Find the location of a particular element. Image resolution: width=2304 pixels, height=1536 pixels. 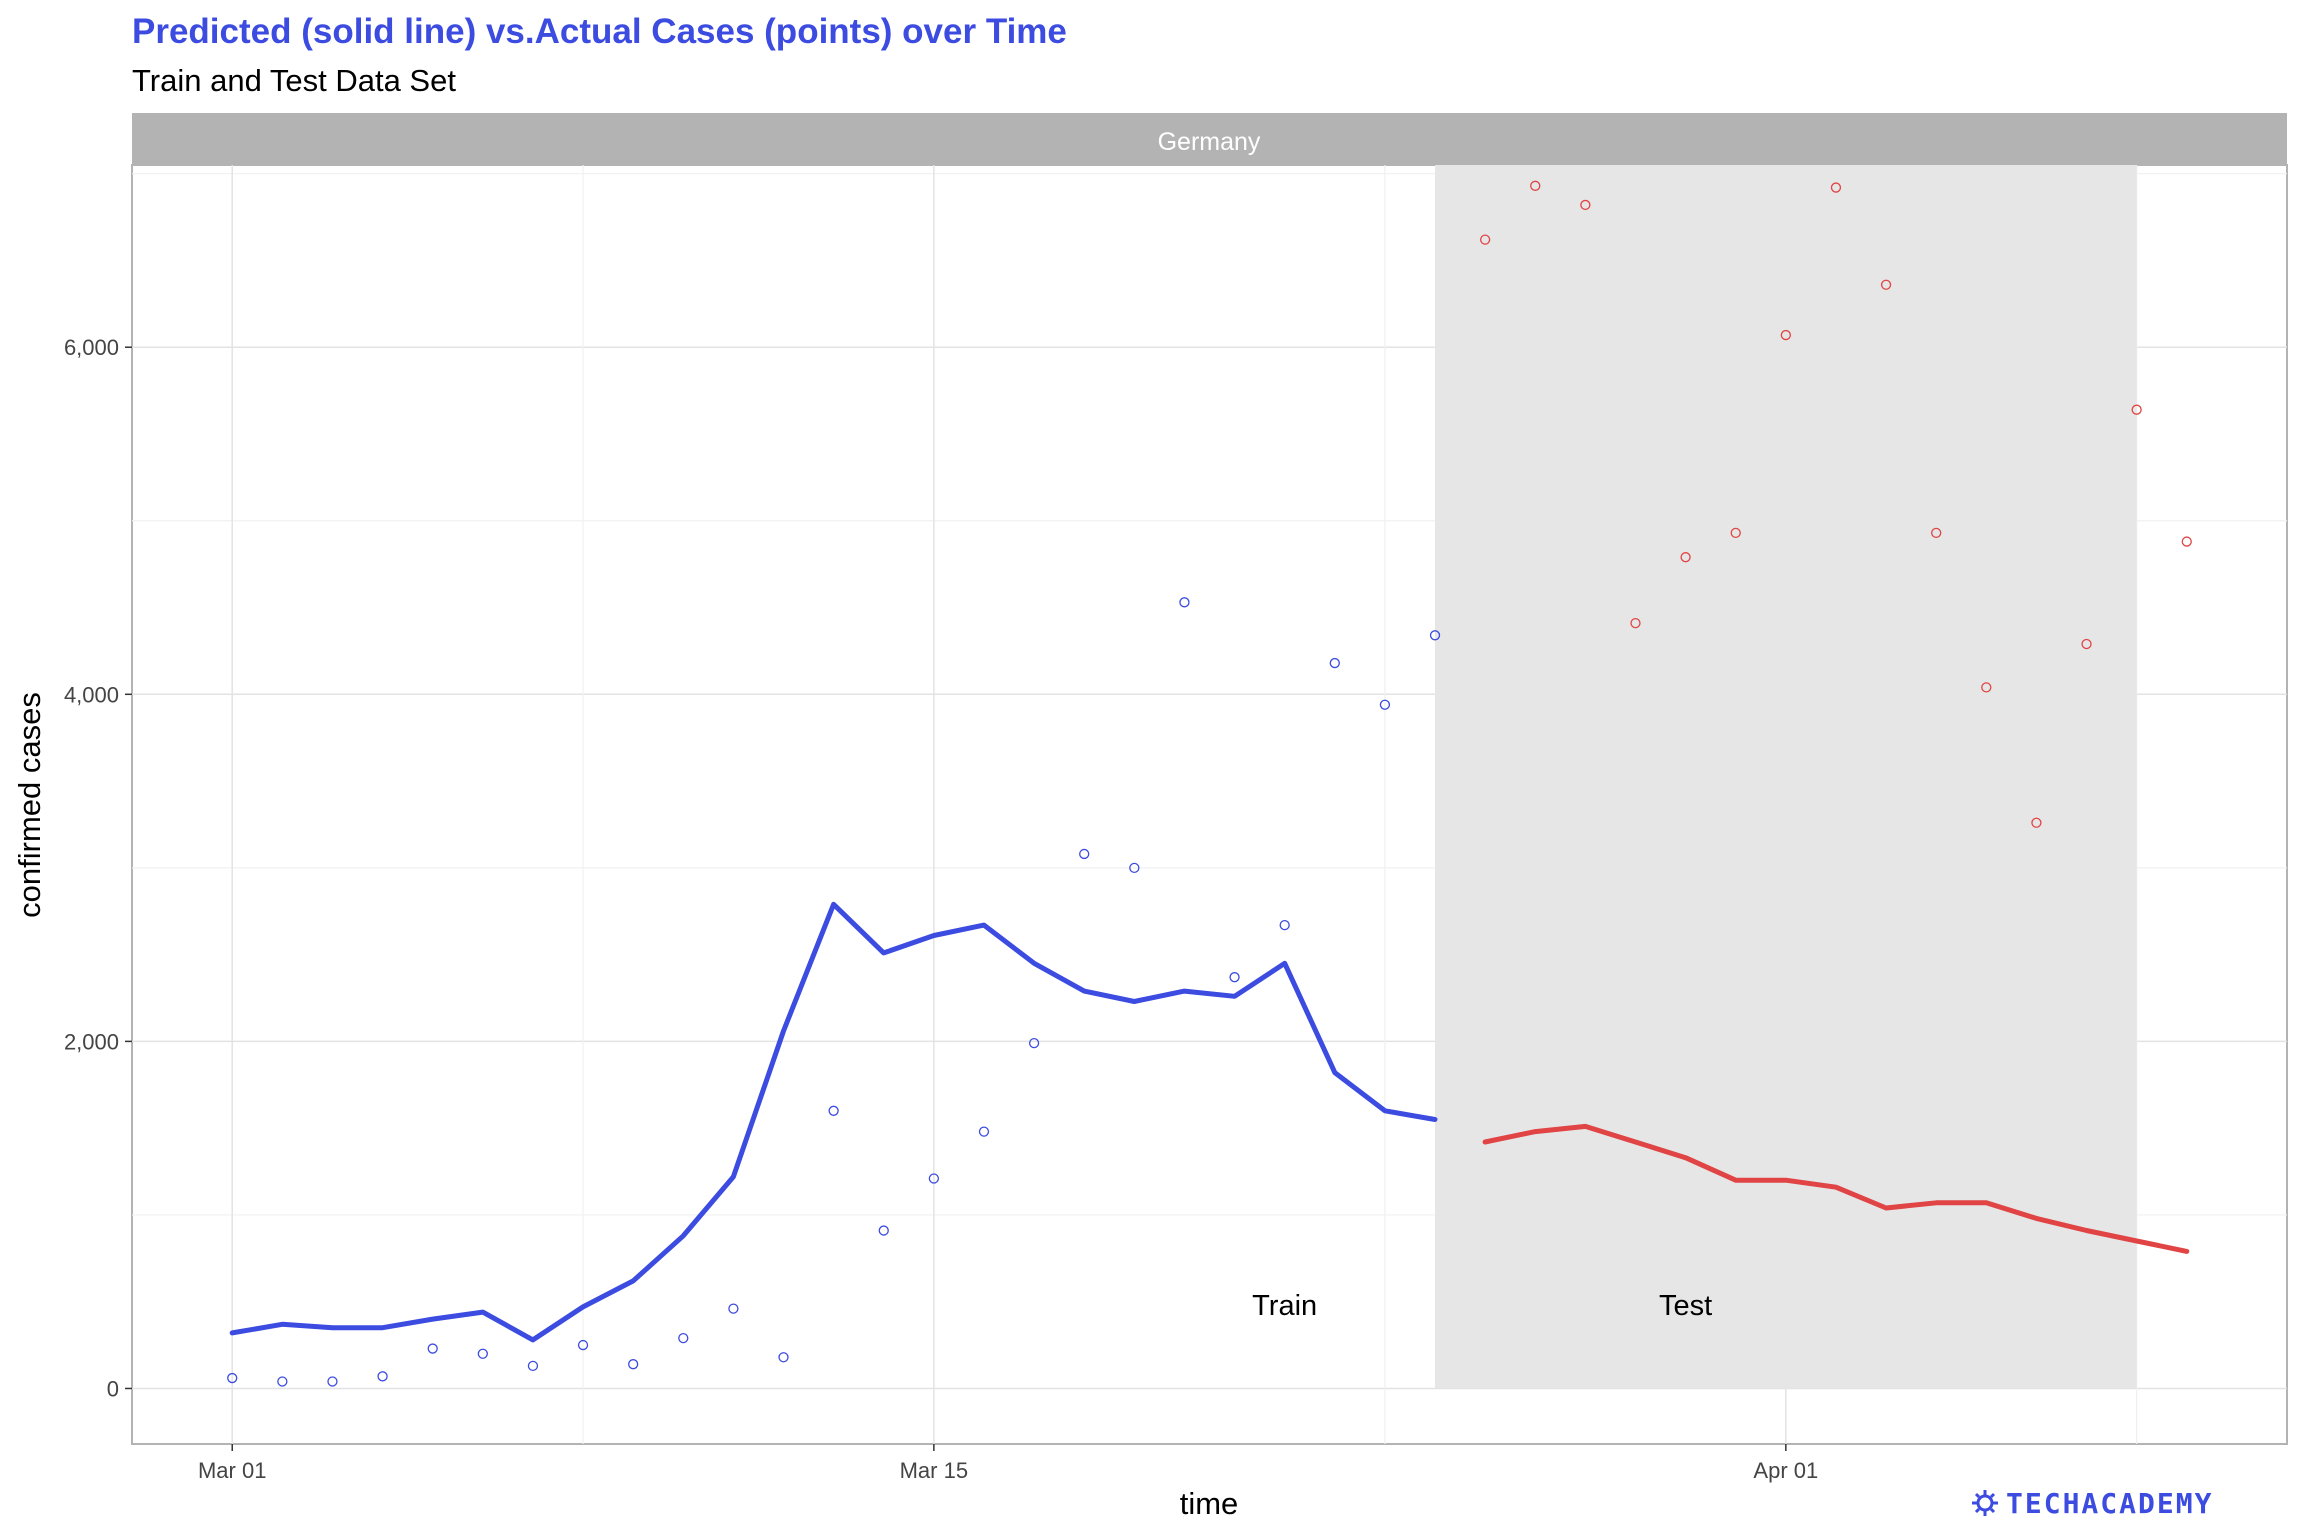

annotation-test: Test is located at coordinates (1685, 1306).